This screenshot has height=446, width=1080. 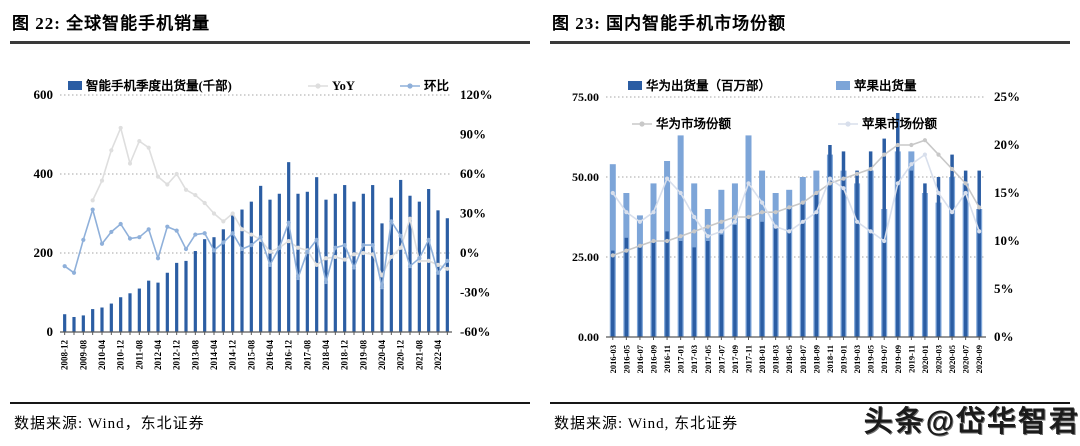 What do you see at coordinates (925, 359) in the screenshot?
I see `svg-text: 2020-01` at bounding box center [925, 359].